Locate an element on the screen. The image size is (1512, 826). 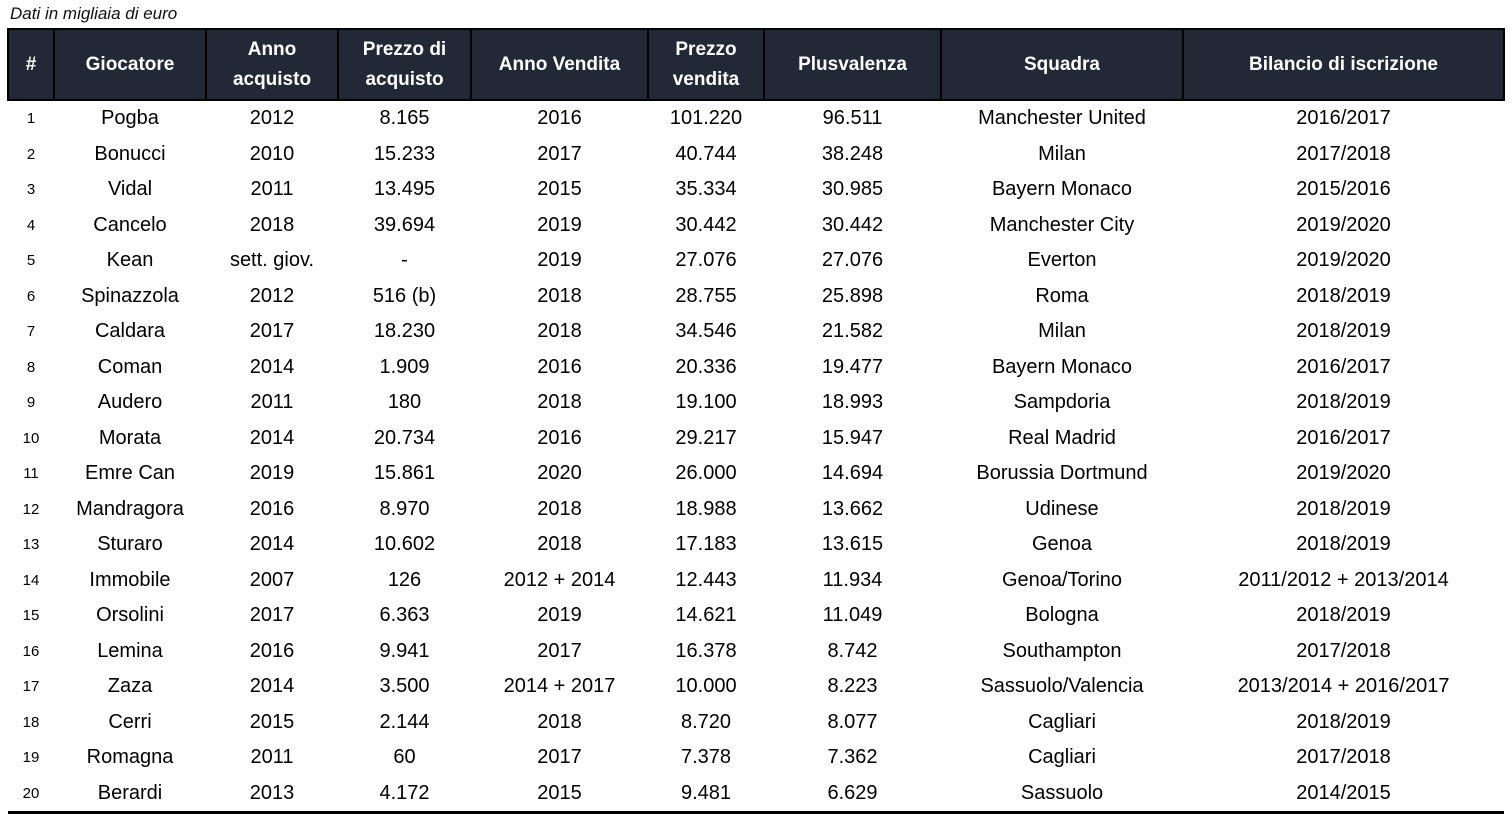
cell-giocatore: Bonucci is located at coordinates (130, 153).